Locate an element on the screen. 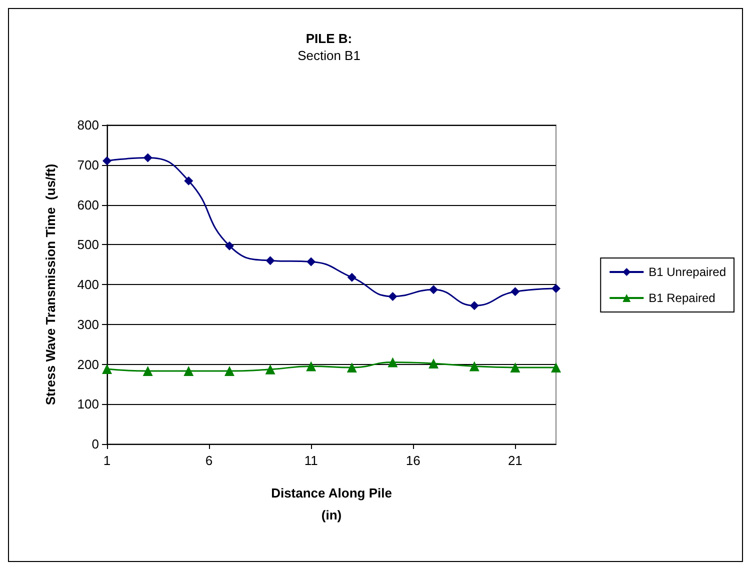 Image resolution: width=751 pixels, height=570 pixels. legend-label: B1 Unrepaired is located at coordinates (687, 272).